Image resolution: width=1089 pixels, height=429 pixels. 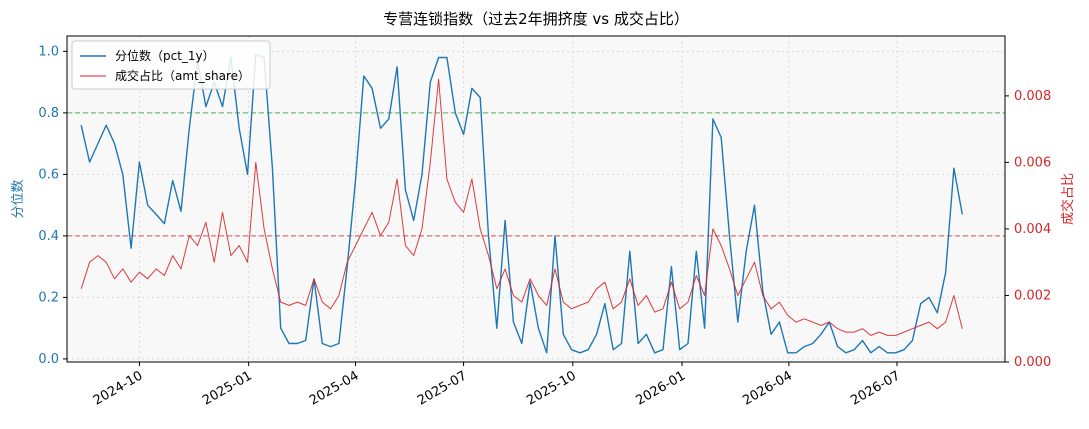 I want to click on left-tick-label: 0.4, so click(x=48, y=236).